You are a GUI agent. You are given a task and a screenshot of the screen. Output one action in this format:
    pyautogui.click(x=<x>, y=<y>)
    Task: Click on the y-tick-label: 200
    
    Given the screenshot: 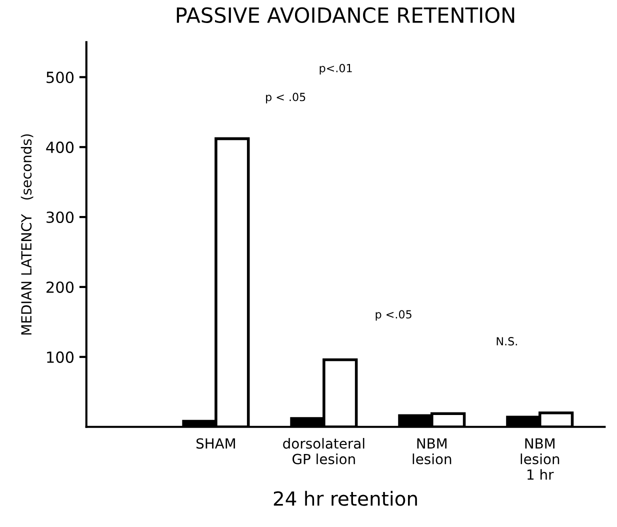 What is the action you would take?
    pyautogui.click(x=60, y=287)
    